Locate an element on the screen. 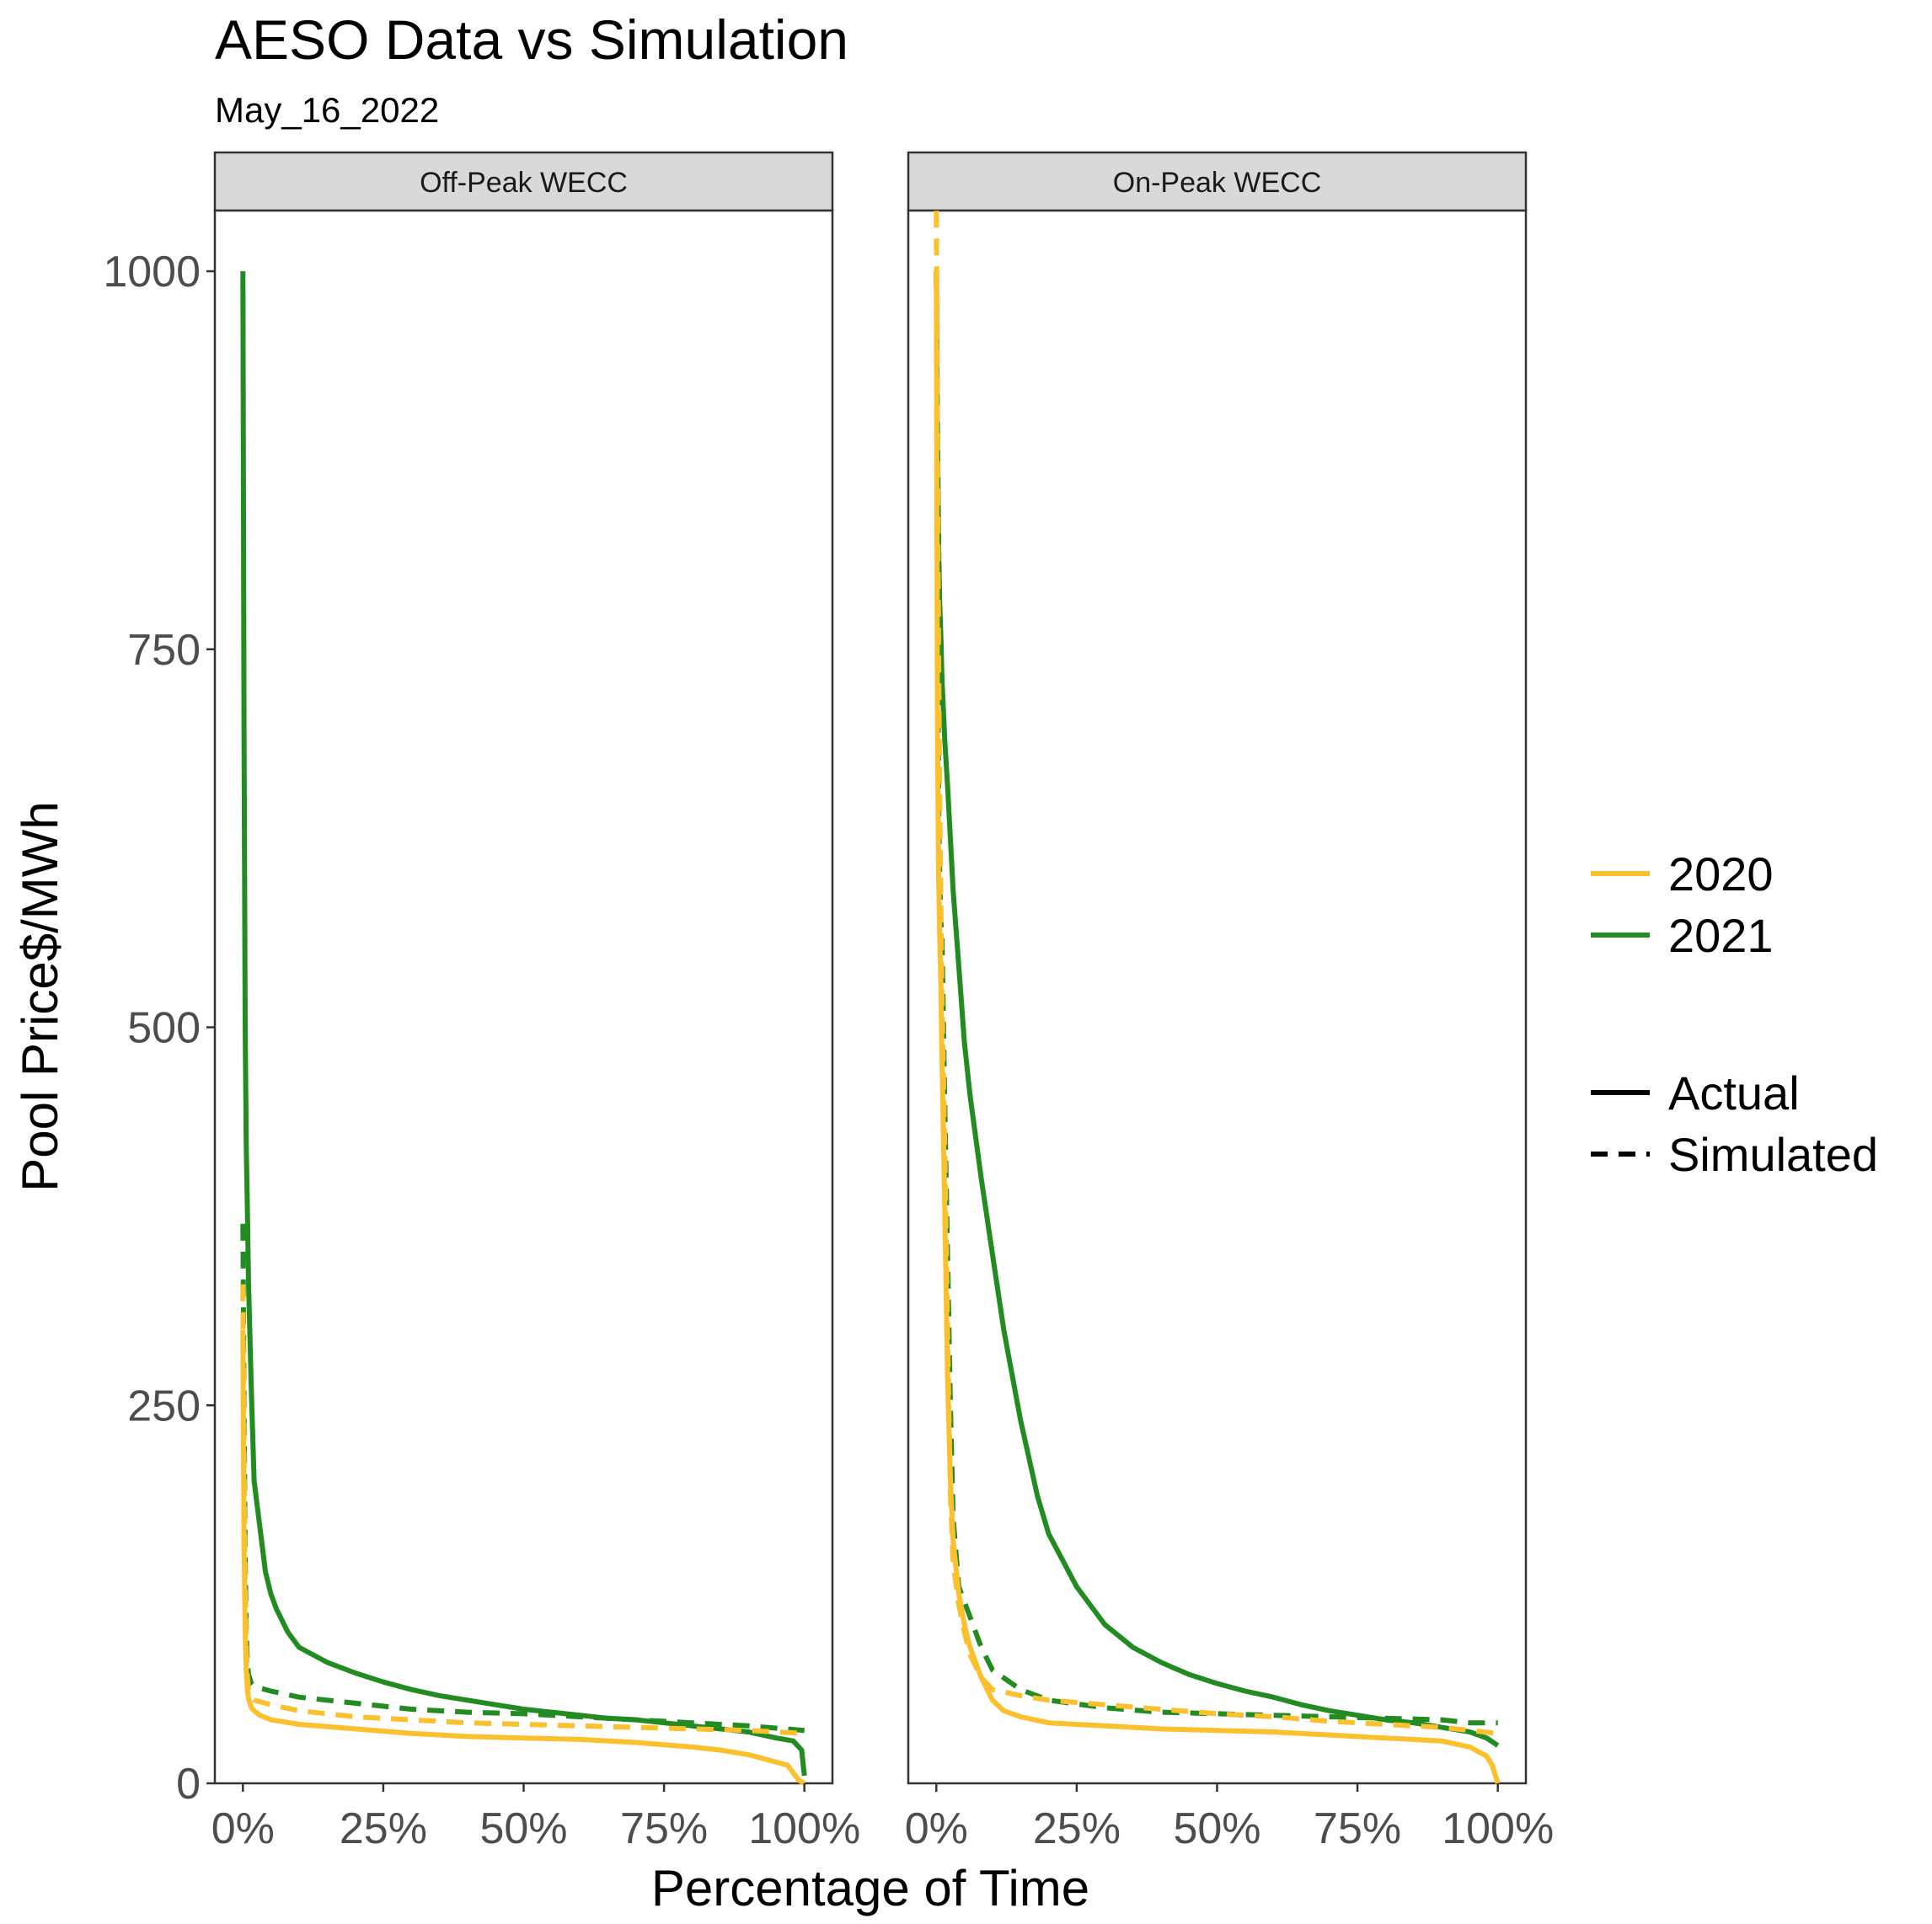  x-axes: 0% 25% 50% 75% 100% 0% 25% 50% 75% 100% is located at coordinates (882, 1818).